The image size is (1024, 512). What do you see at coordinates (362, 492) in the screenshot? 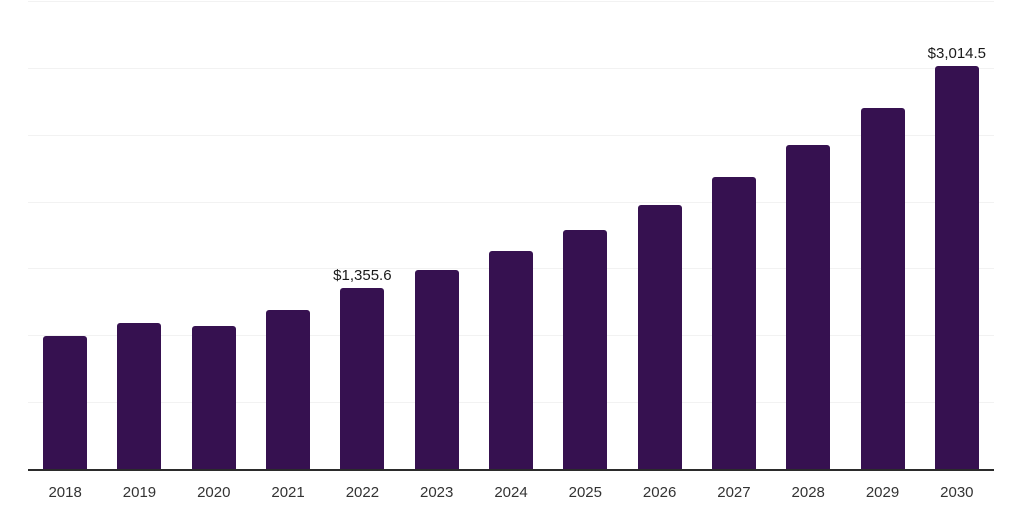
I see `x-axis-label-2022: 2022` at bounding box center [362, 492].